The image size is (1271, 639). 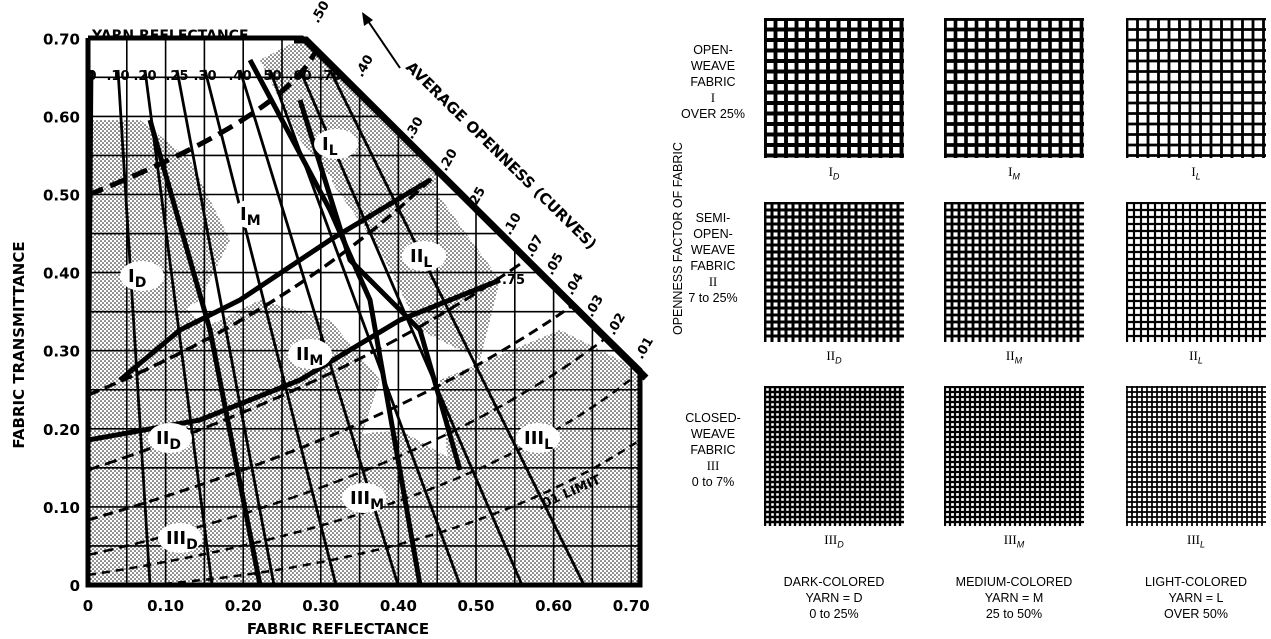 What do you see at coordinates (176, 76) in the screenshot?
I see `yarn-tick-label: .25` at bounding box center [176, 76].